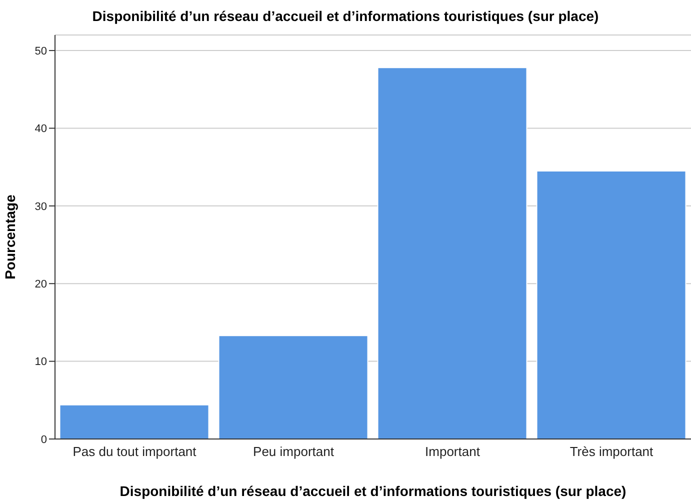 The image size is (691, 502). Describe the element at coordinates (612, 452) in the screenshot. I see `x-tick-label: Très important` at that location.